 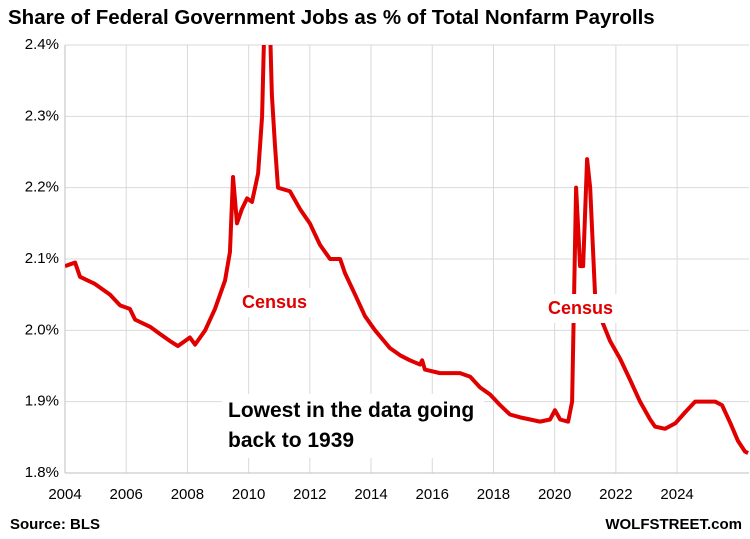 I want to click on x-tick-label: 2004, so click(x=64, y=494).